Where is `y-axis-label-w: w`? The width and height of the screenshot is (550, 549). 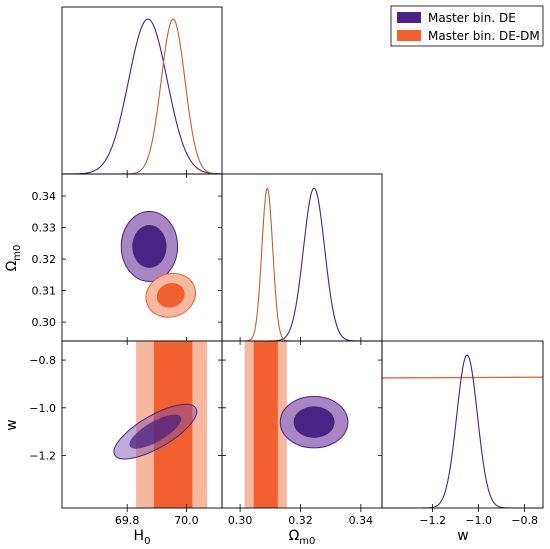
y-axis-label-w: w is located at coordinates (12, 424).